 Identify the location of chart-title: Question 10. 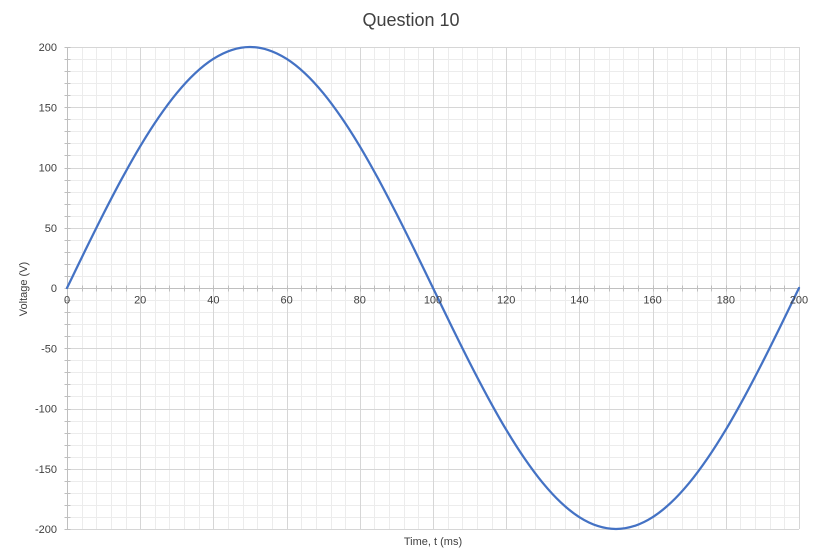
(410, 20).